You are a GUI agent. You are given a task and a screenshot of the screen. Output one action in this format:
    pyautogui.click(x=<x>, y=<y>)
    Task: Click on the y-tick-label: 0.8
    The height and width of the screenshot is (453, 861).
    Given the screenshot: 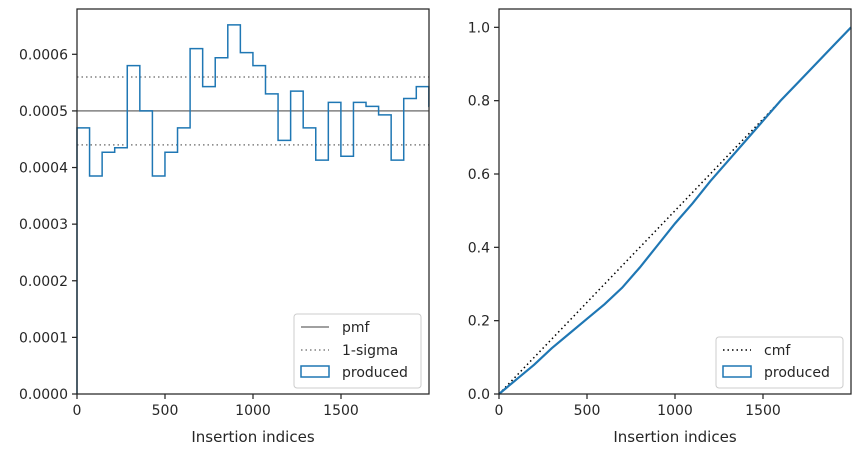 What is the action you would take?
    pyautogui.click(x=479, y=102)
    